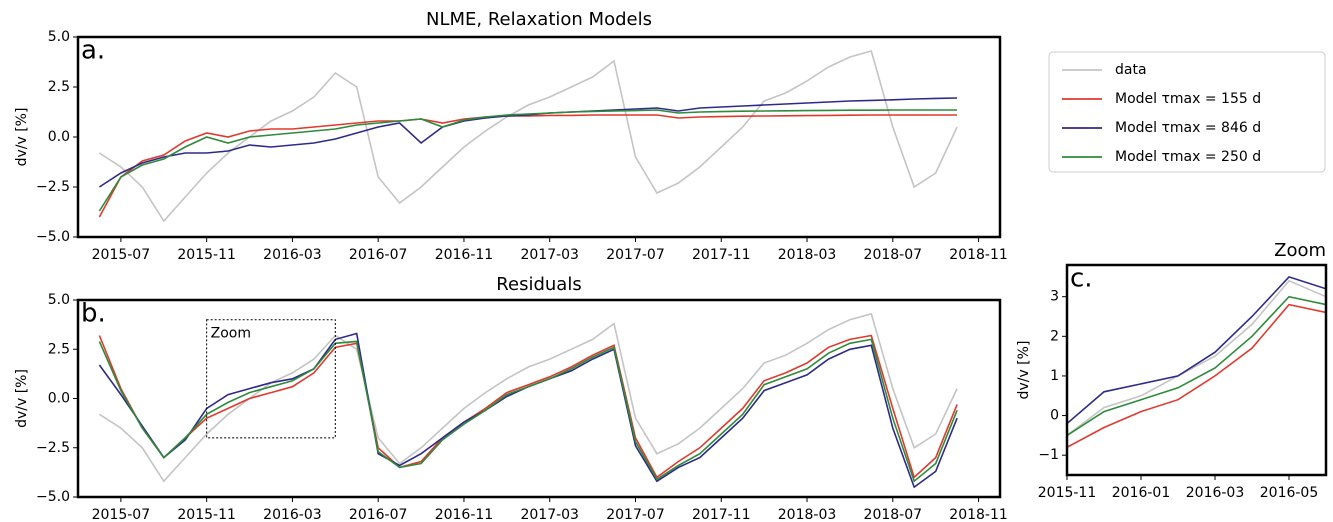  What do you see at coordinates (1187, 112) in the screenshot?
I see `legend-box` at bounding box center [1187, 112].